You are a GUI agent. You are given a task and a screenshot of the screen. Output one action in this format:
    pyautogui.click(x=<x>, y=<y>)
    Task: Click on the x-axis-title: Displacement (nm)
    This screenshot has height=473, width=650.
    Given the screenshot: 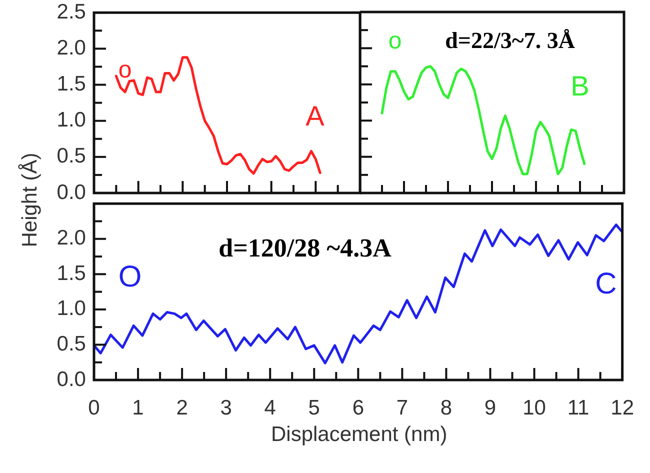 What is the action you would take?
    pyautogui.click(x=359, y=435)
    